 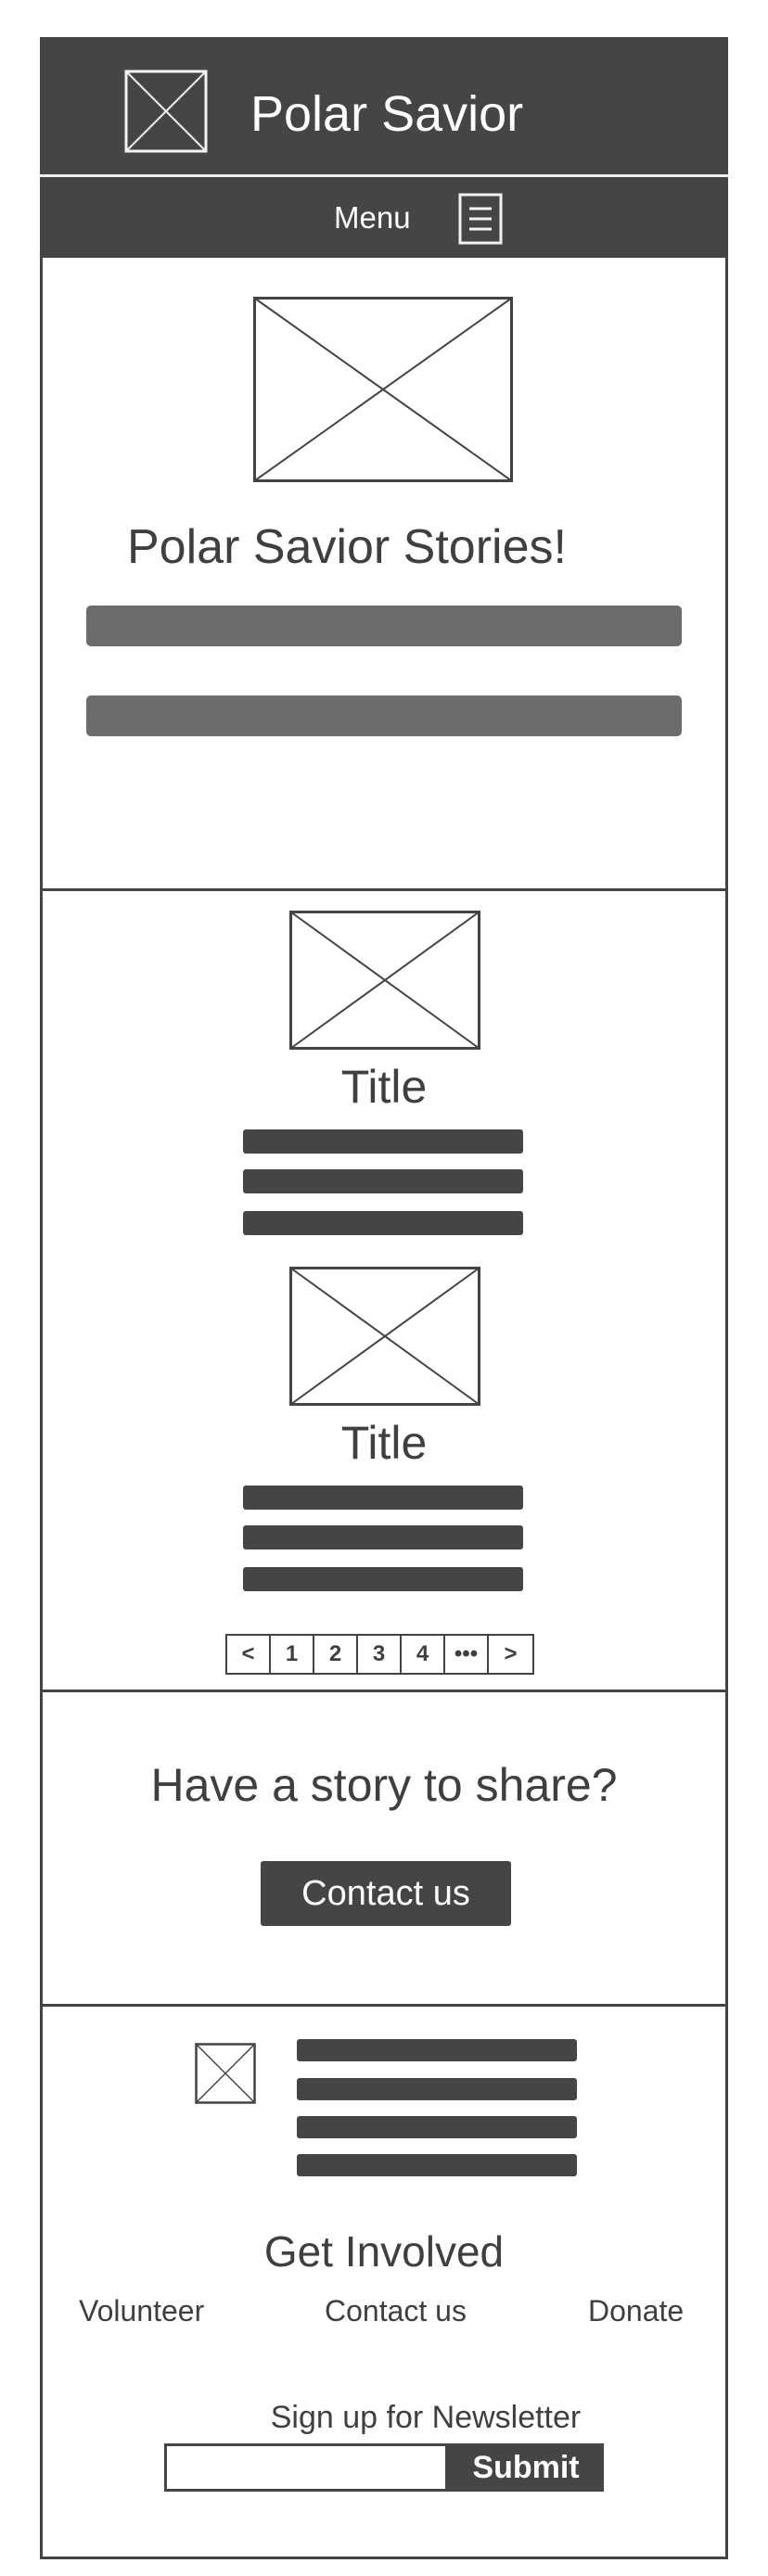 I want to click on menu-bar, so click(x=384, y=217).